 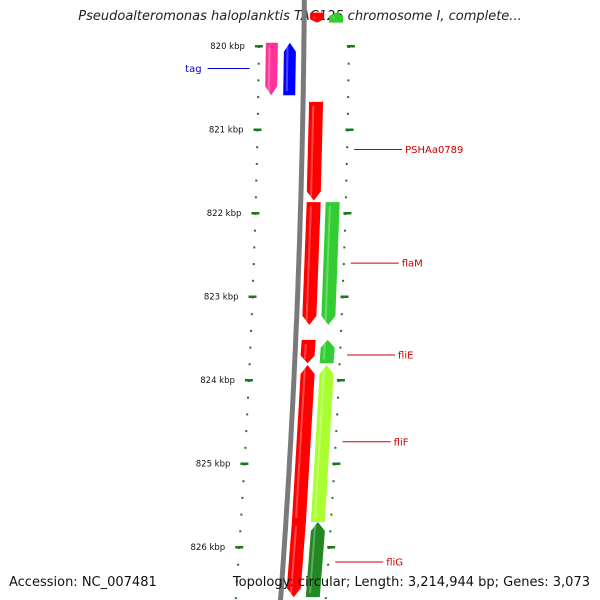 I want to click on feature-label: fliG, so click(x=394, y=563).